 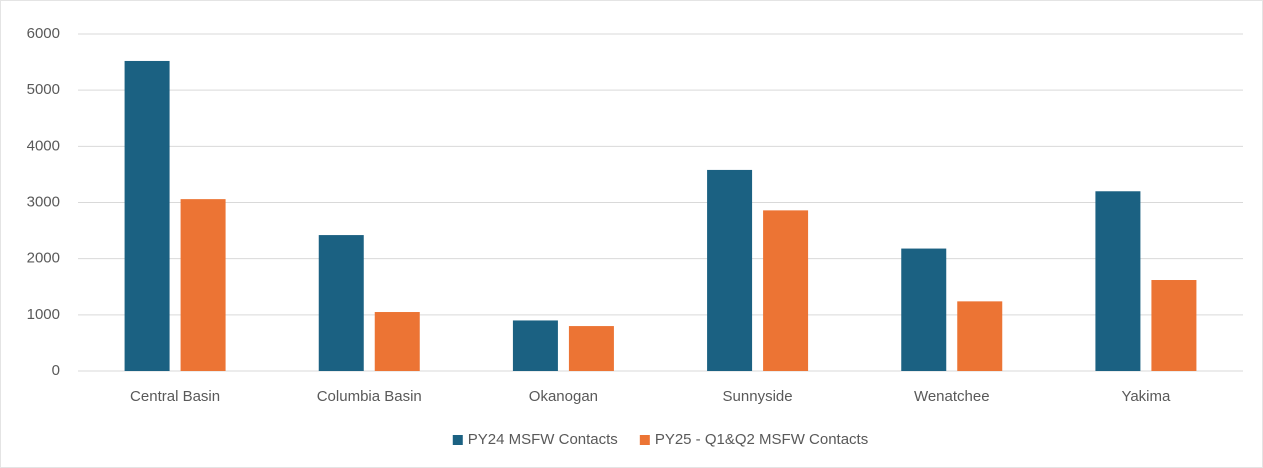 I want to click on y-tick-label: 4000, so click(x=43, y=145).